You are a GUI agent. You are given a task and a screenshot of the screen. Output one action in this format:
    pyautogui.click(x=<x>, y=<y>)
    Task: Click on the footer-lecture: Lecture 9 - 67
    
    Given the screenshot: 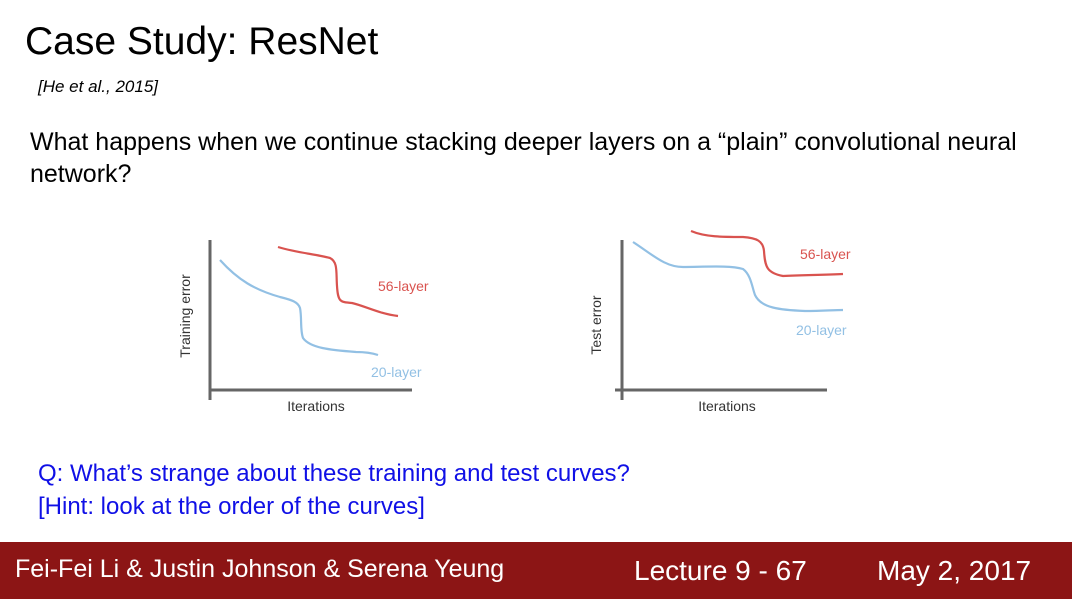 What is the action you would take?
    pyautogui.click(x=720, y=570)
    